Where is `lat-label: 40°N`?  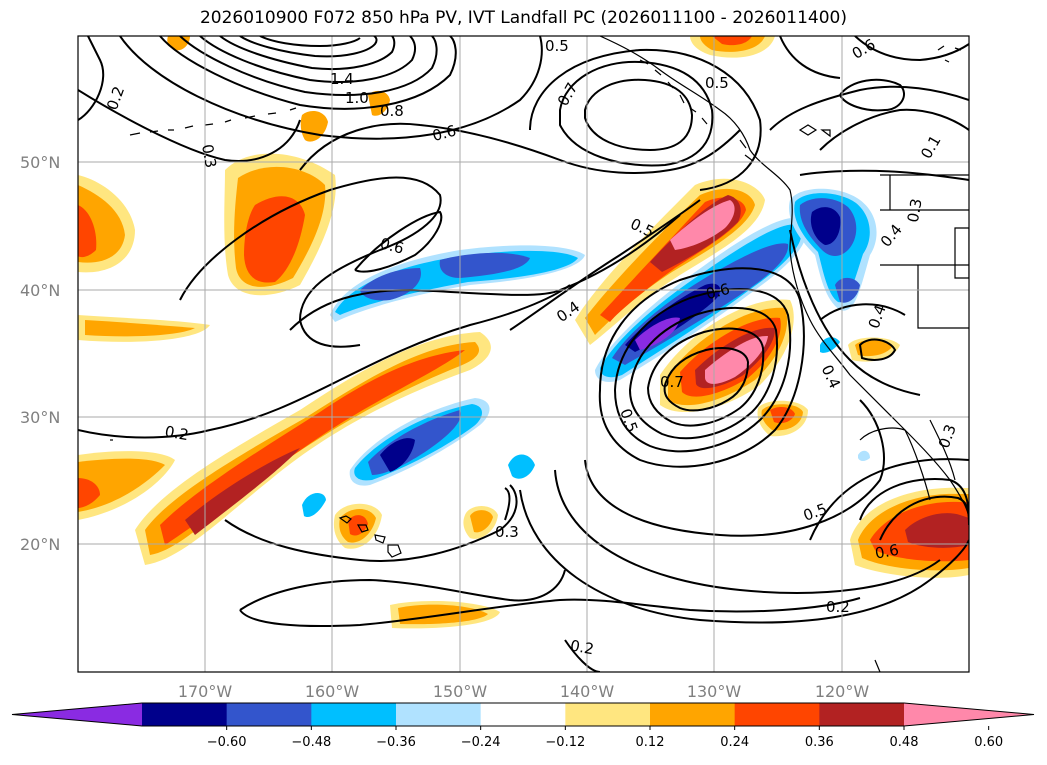 lat-label: 40°N is located at coordinates (40, 290).